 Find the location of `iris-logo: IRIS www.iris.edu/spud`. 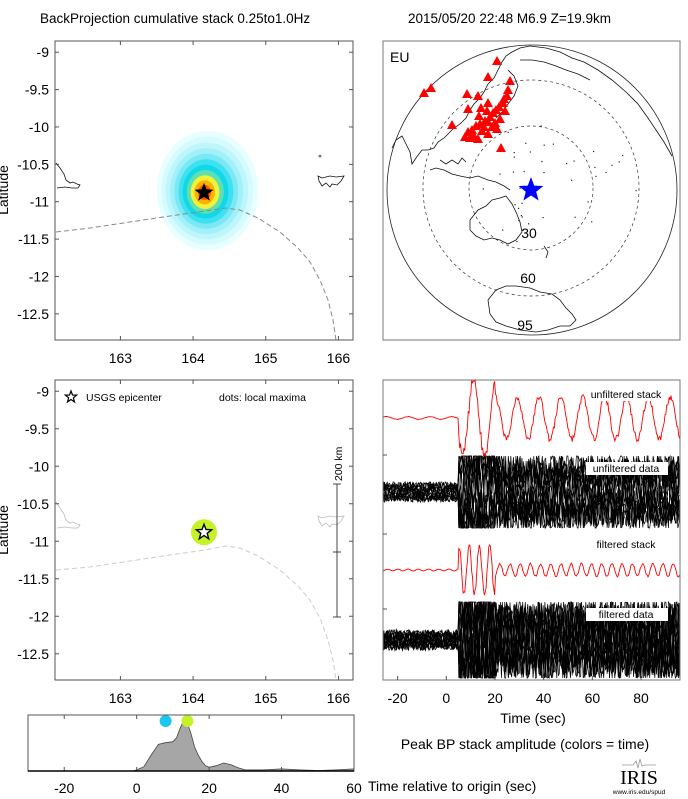

iris-logo: IRIS www.iris.edu/spud is located at coordinates (639, 777).